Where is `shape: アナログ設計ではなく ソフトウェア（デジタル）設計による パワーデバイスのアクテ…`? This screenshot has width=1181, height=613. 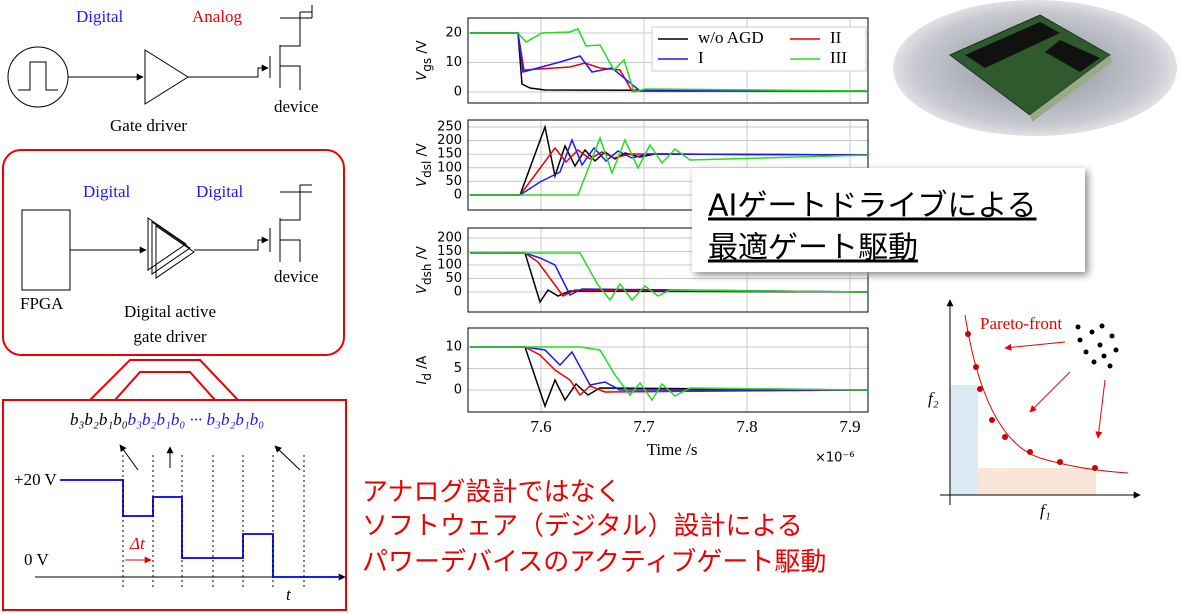 shape: アナログ設計ではなく ソフトウェア（デジタル）設計による パワーデバイスのアクテ… is located at coordinates (594, 528).